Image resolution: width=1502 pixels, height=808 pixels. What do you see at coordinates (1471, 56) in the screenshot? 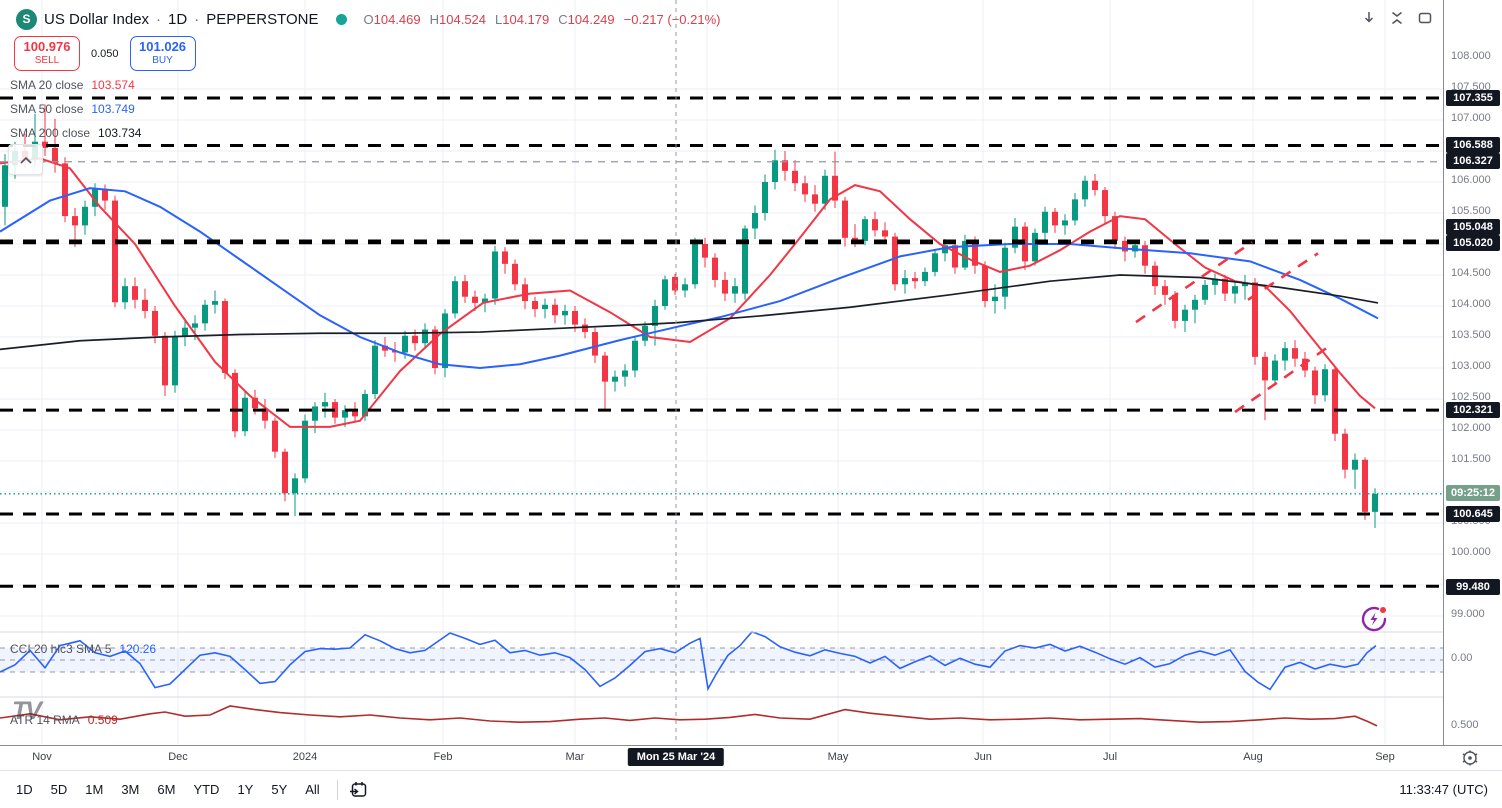
I see `price-tick: 108.000` at bounding box center [1471, 56].